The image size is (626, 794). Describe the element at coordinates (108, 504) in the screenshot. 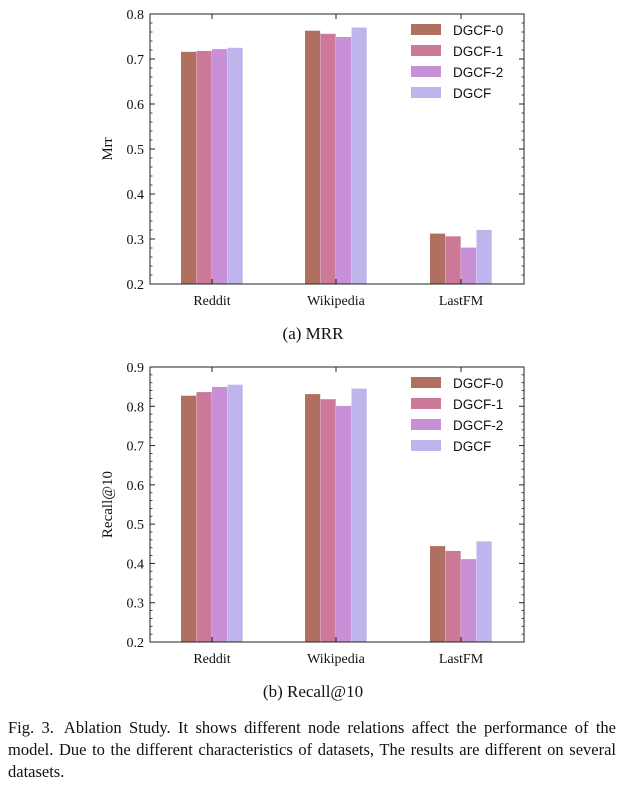

I see `y-axis-label: Recall@10` at that location.